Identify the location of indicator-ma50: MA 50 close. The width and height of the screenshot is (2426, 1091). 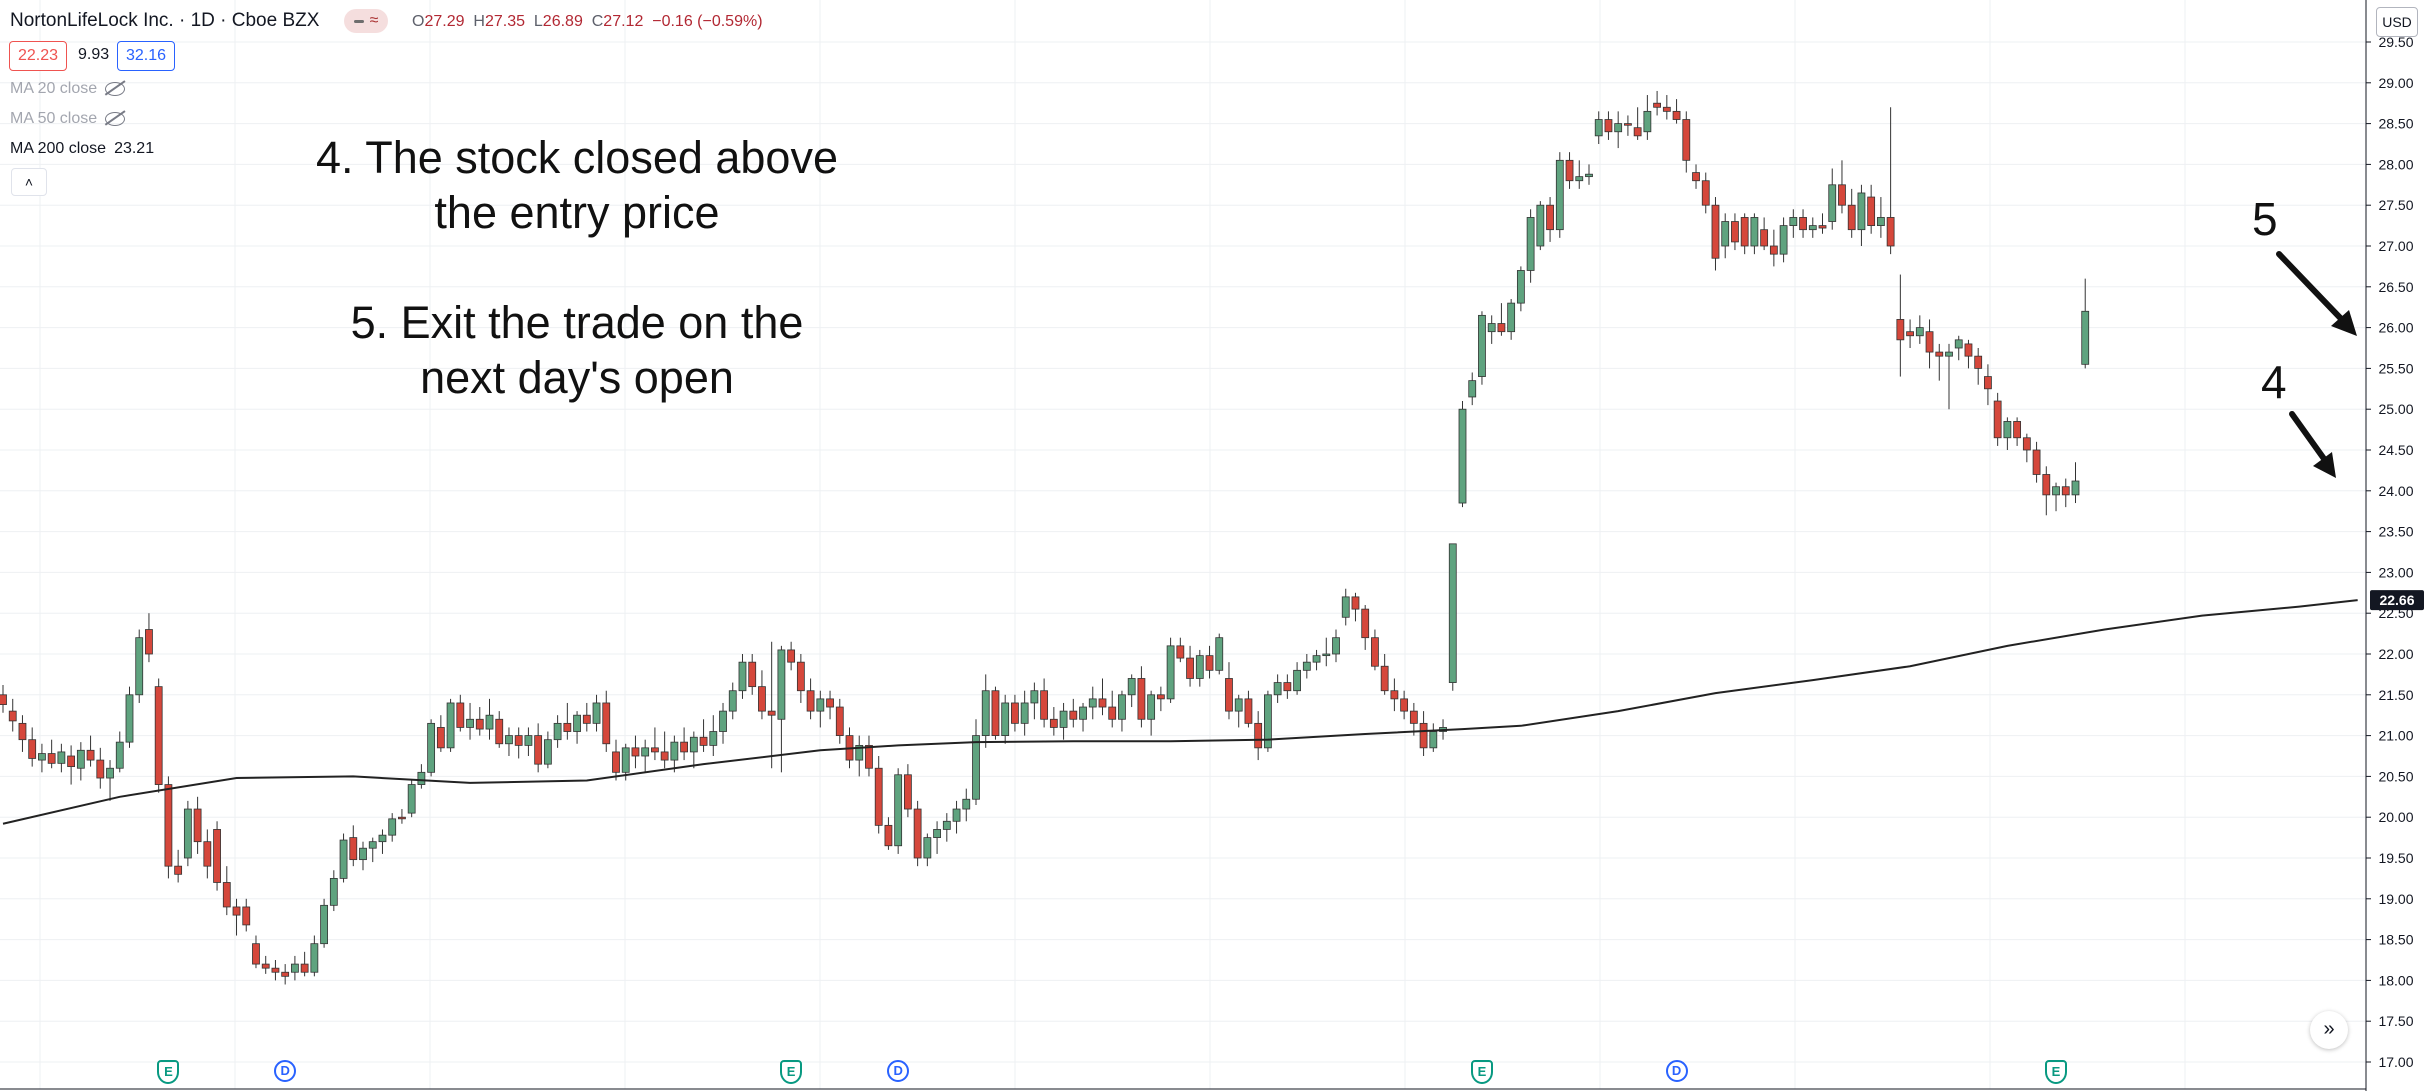
(68, 119).